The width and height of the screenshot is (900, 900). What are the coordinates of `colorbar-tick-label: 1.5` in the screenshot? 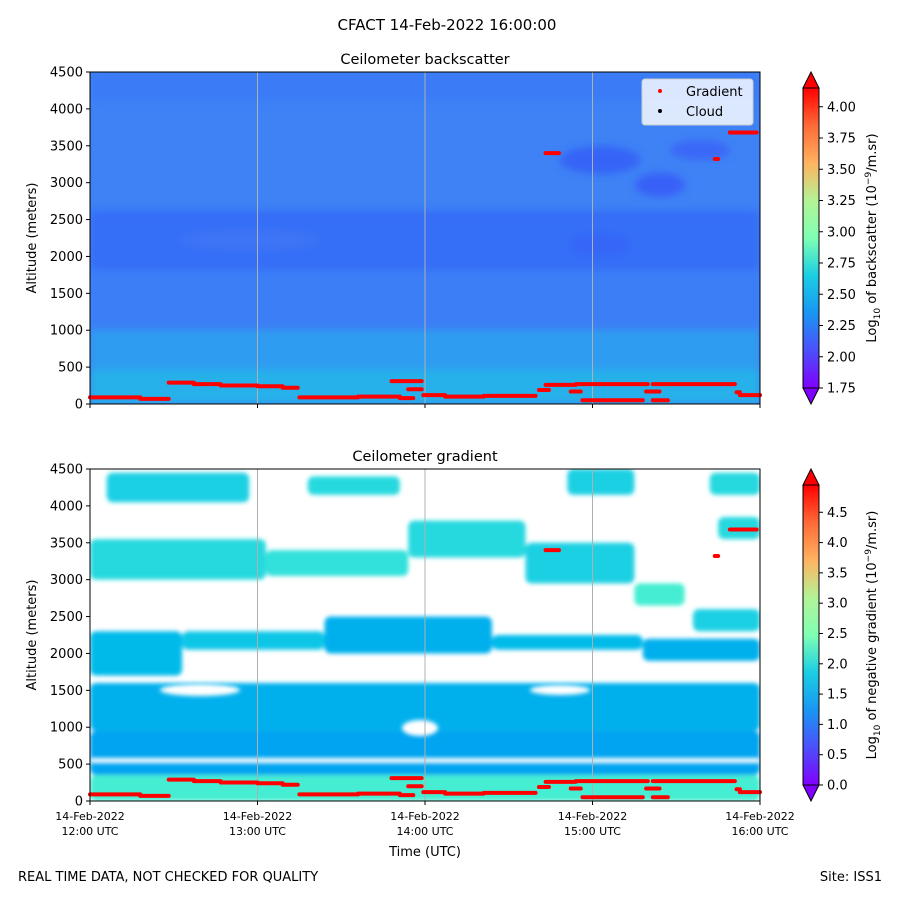 It's located at (837, 695).